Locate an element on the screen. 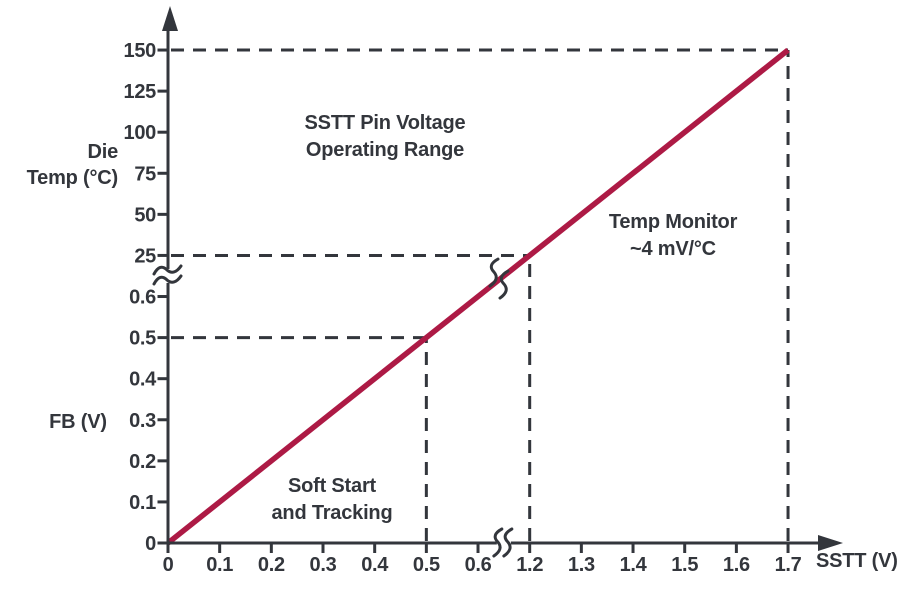 The height and width of the screenshot is (591, 916). x-tick-label-0.1: 0.1 is located at coordinates (219, 565).